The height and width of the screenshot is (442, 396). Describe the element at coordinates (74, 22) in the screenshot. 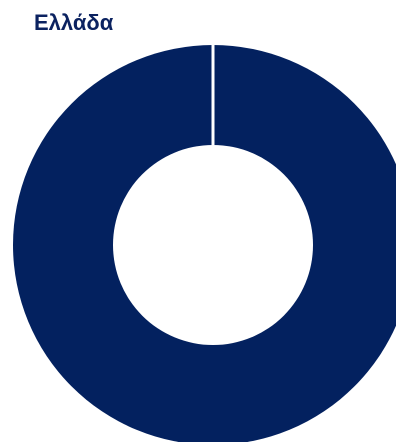

I see `chart-title: Ελλάδα` at that location.